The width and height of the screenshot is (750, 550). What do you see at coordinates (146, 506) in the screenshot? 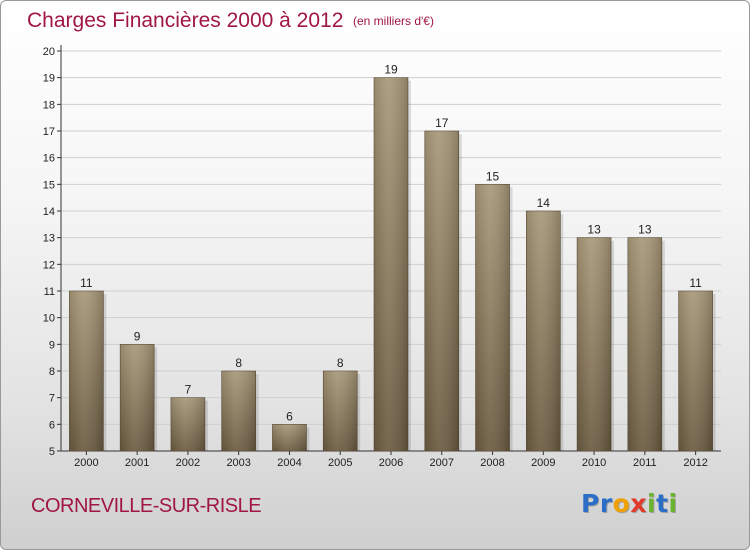
I see `city-name: CORNEVILLE-SUR-RISLE` at bounding box center [146, 506].